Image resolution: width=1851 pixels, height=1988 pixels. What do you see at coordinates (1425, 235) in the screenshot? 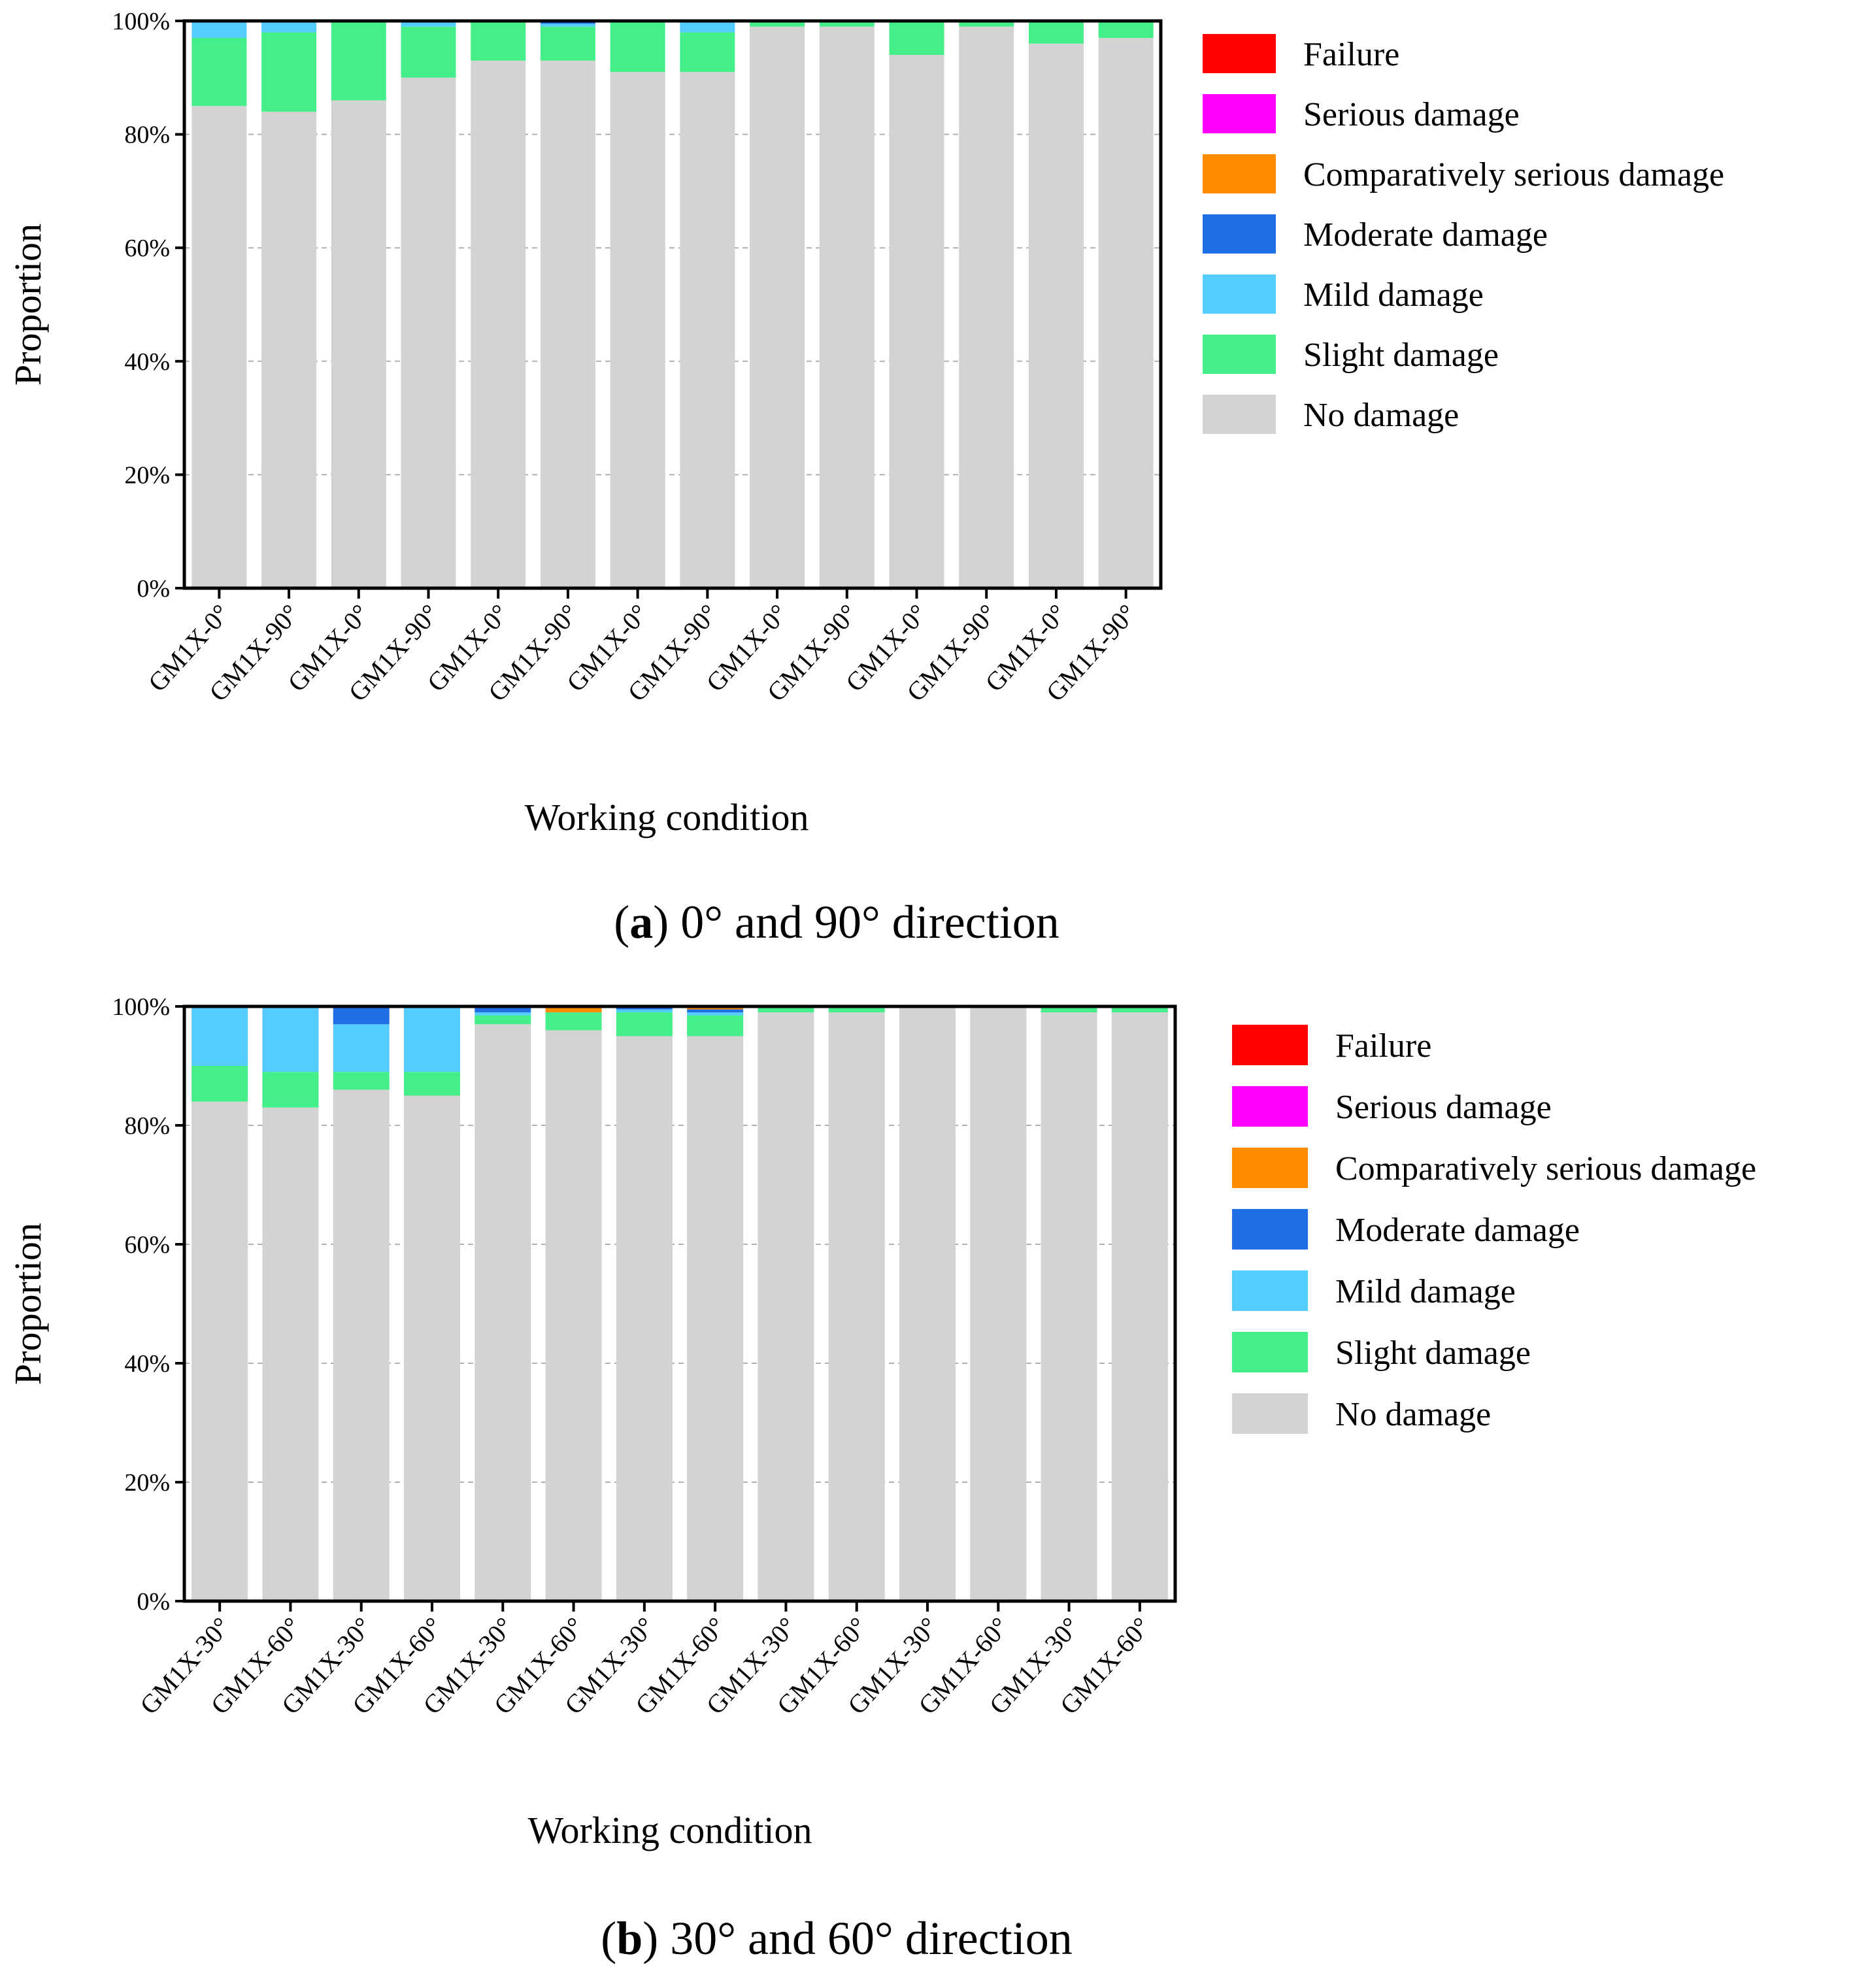
I see `legend-label: Moderate damage` at bounding box center [1425, 235].